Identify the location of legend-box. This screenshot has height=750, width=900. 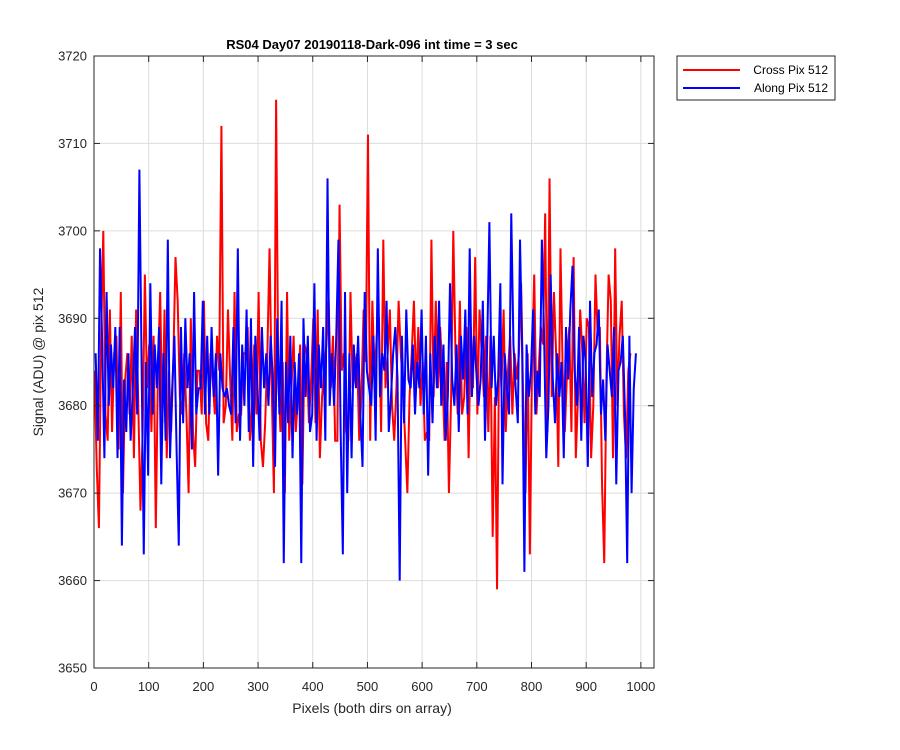
(756, 78).